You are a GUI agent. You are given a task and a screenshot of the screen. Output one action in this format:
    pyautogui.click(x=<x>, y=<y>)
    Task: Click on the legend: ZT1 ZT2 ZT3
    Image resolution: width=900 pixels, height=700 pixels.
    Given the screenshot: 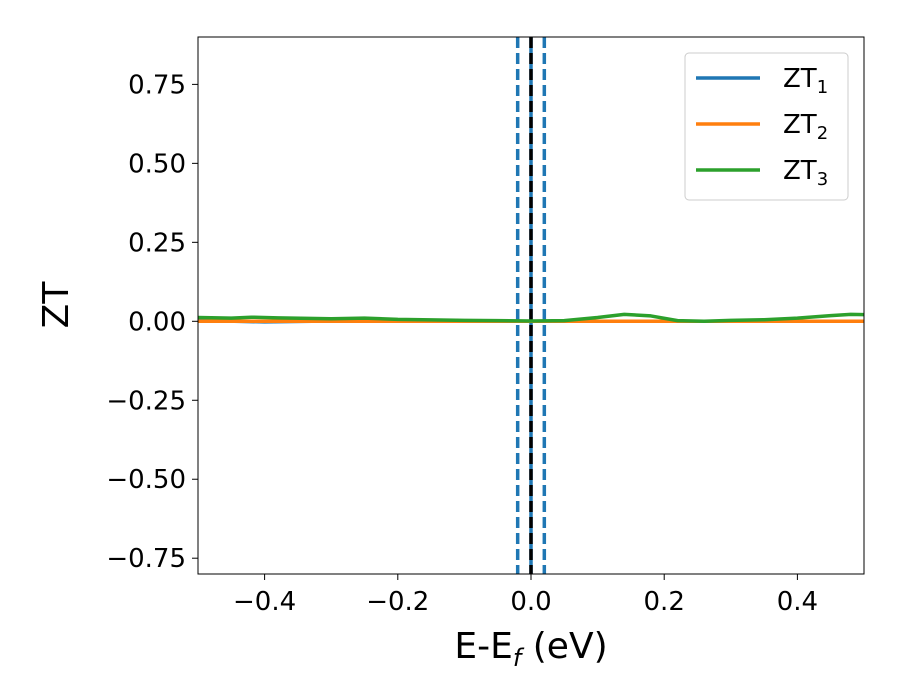 What is the action you would take?
    pyautogui.click(x=766, y=126)
    